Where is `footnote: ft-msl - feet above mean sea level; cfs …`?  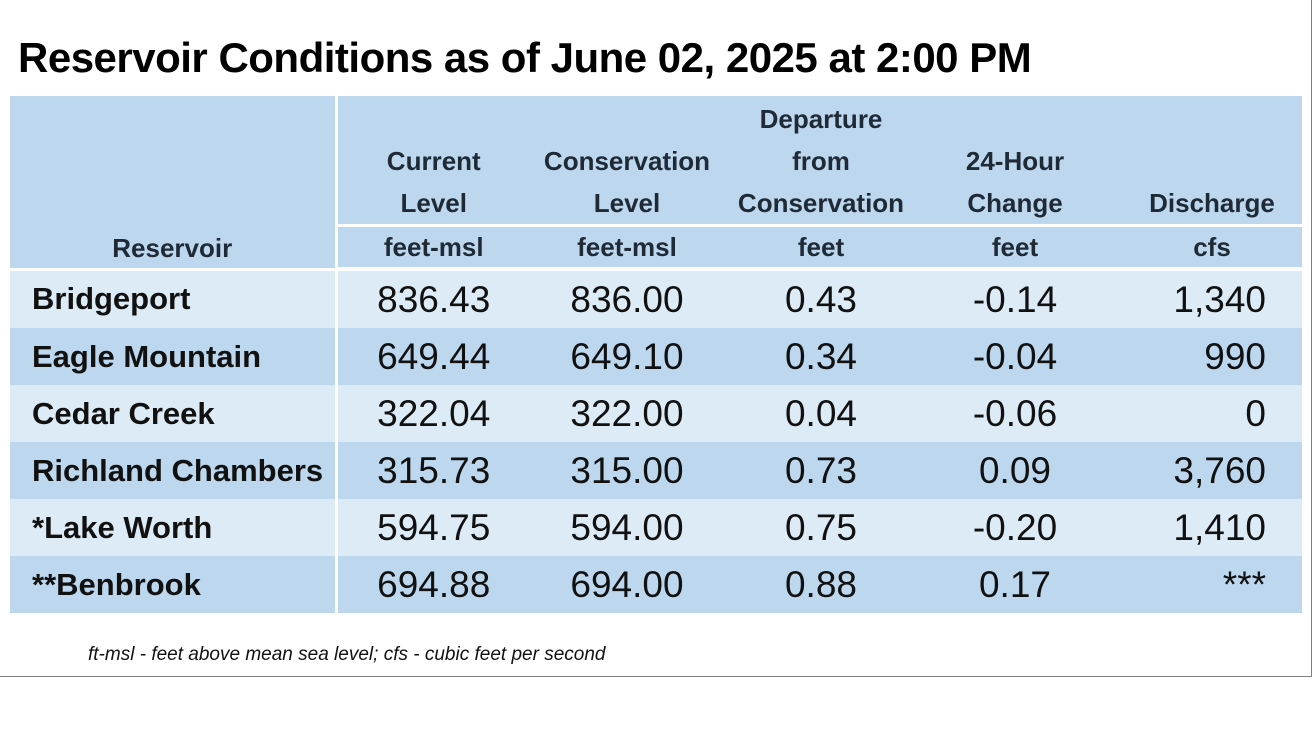 footnote: ft-msl - feet above mean sea level; cfs … is located at coordinates (347, 654).